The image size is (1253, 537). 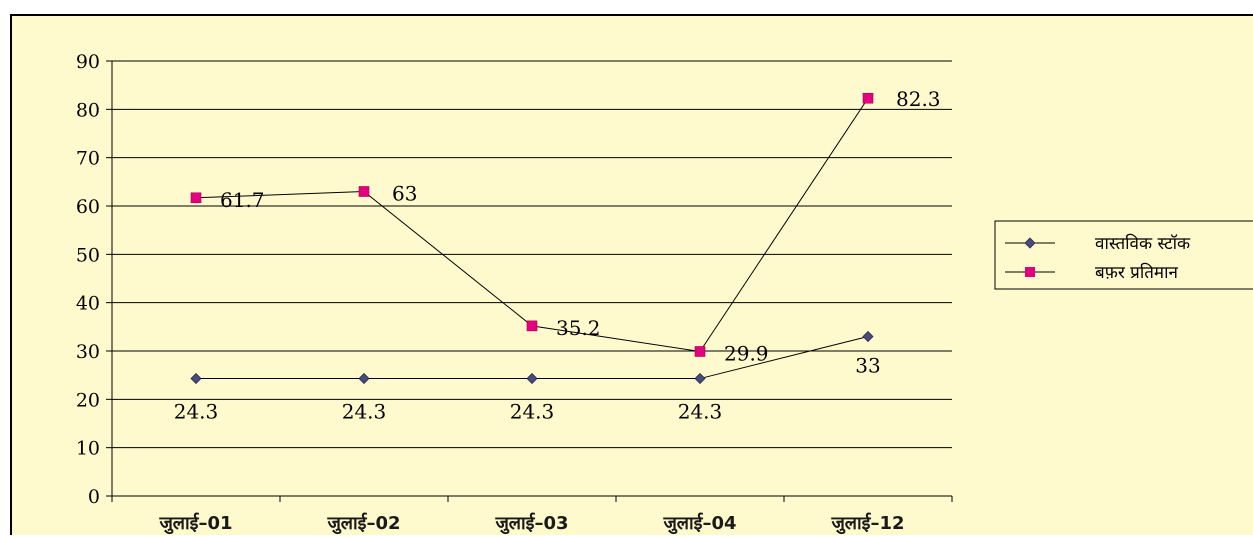 What do you see at coordinates (88, 352) in the screenshot?
I see `y-tick-label: 30` at bounding box center [88, 352].